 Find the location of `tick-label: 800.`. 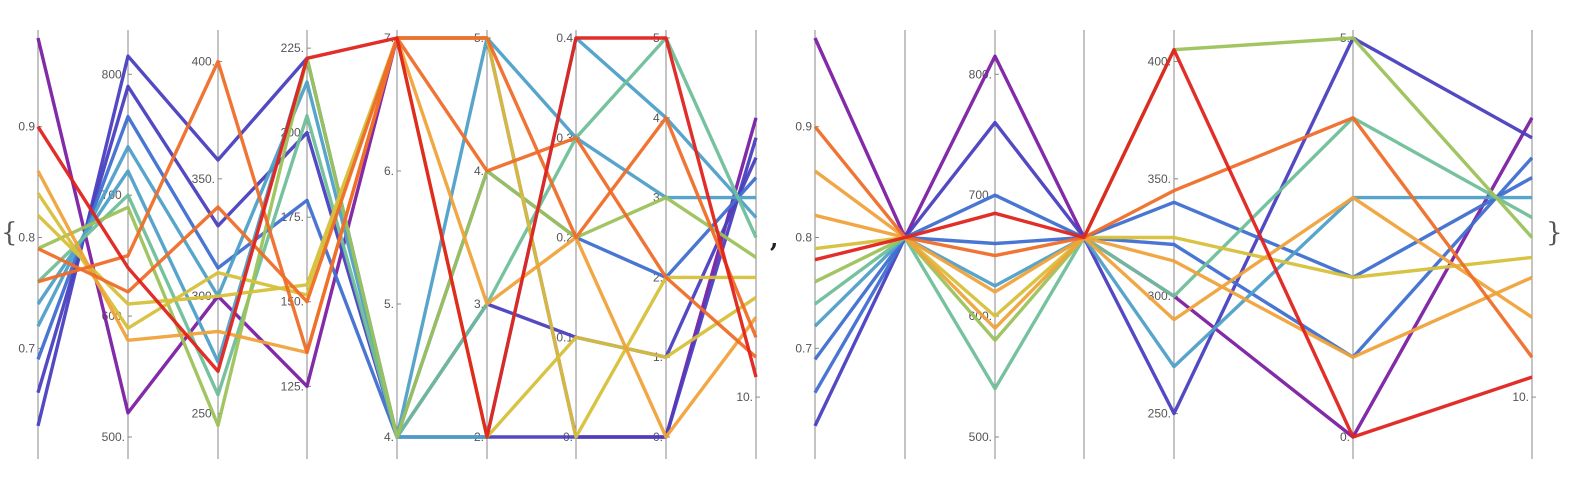

tick-label: 800. is located at coordinates (113, 74).